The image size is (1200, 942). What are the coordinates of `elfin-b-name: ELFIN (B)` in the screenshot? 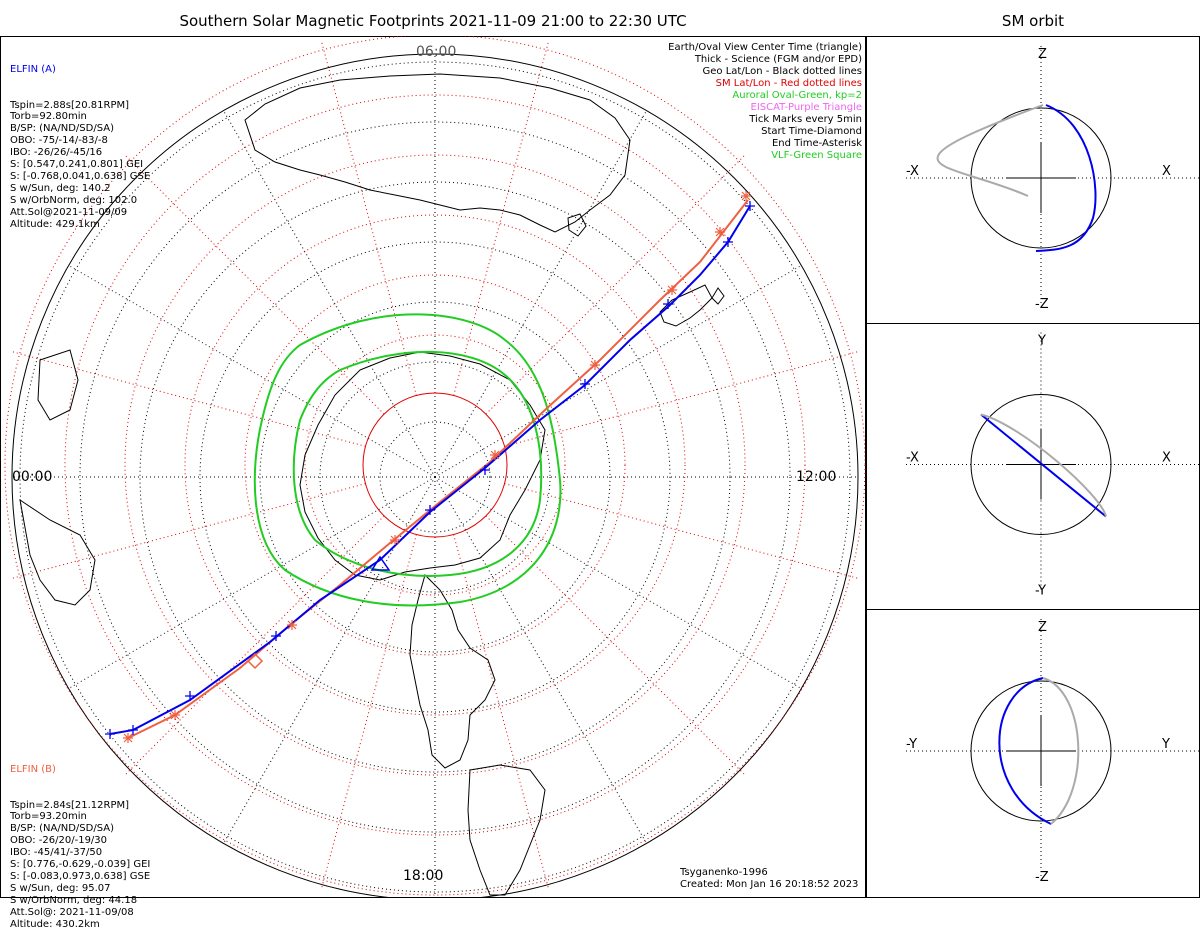 It's located at (33, 769).